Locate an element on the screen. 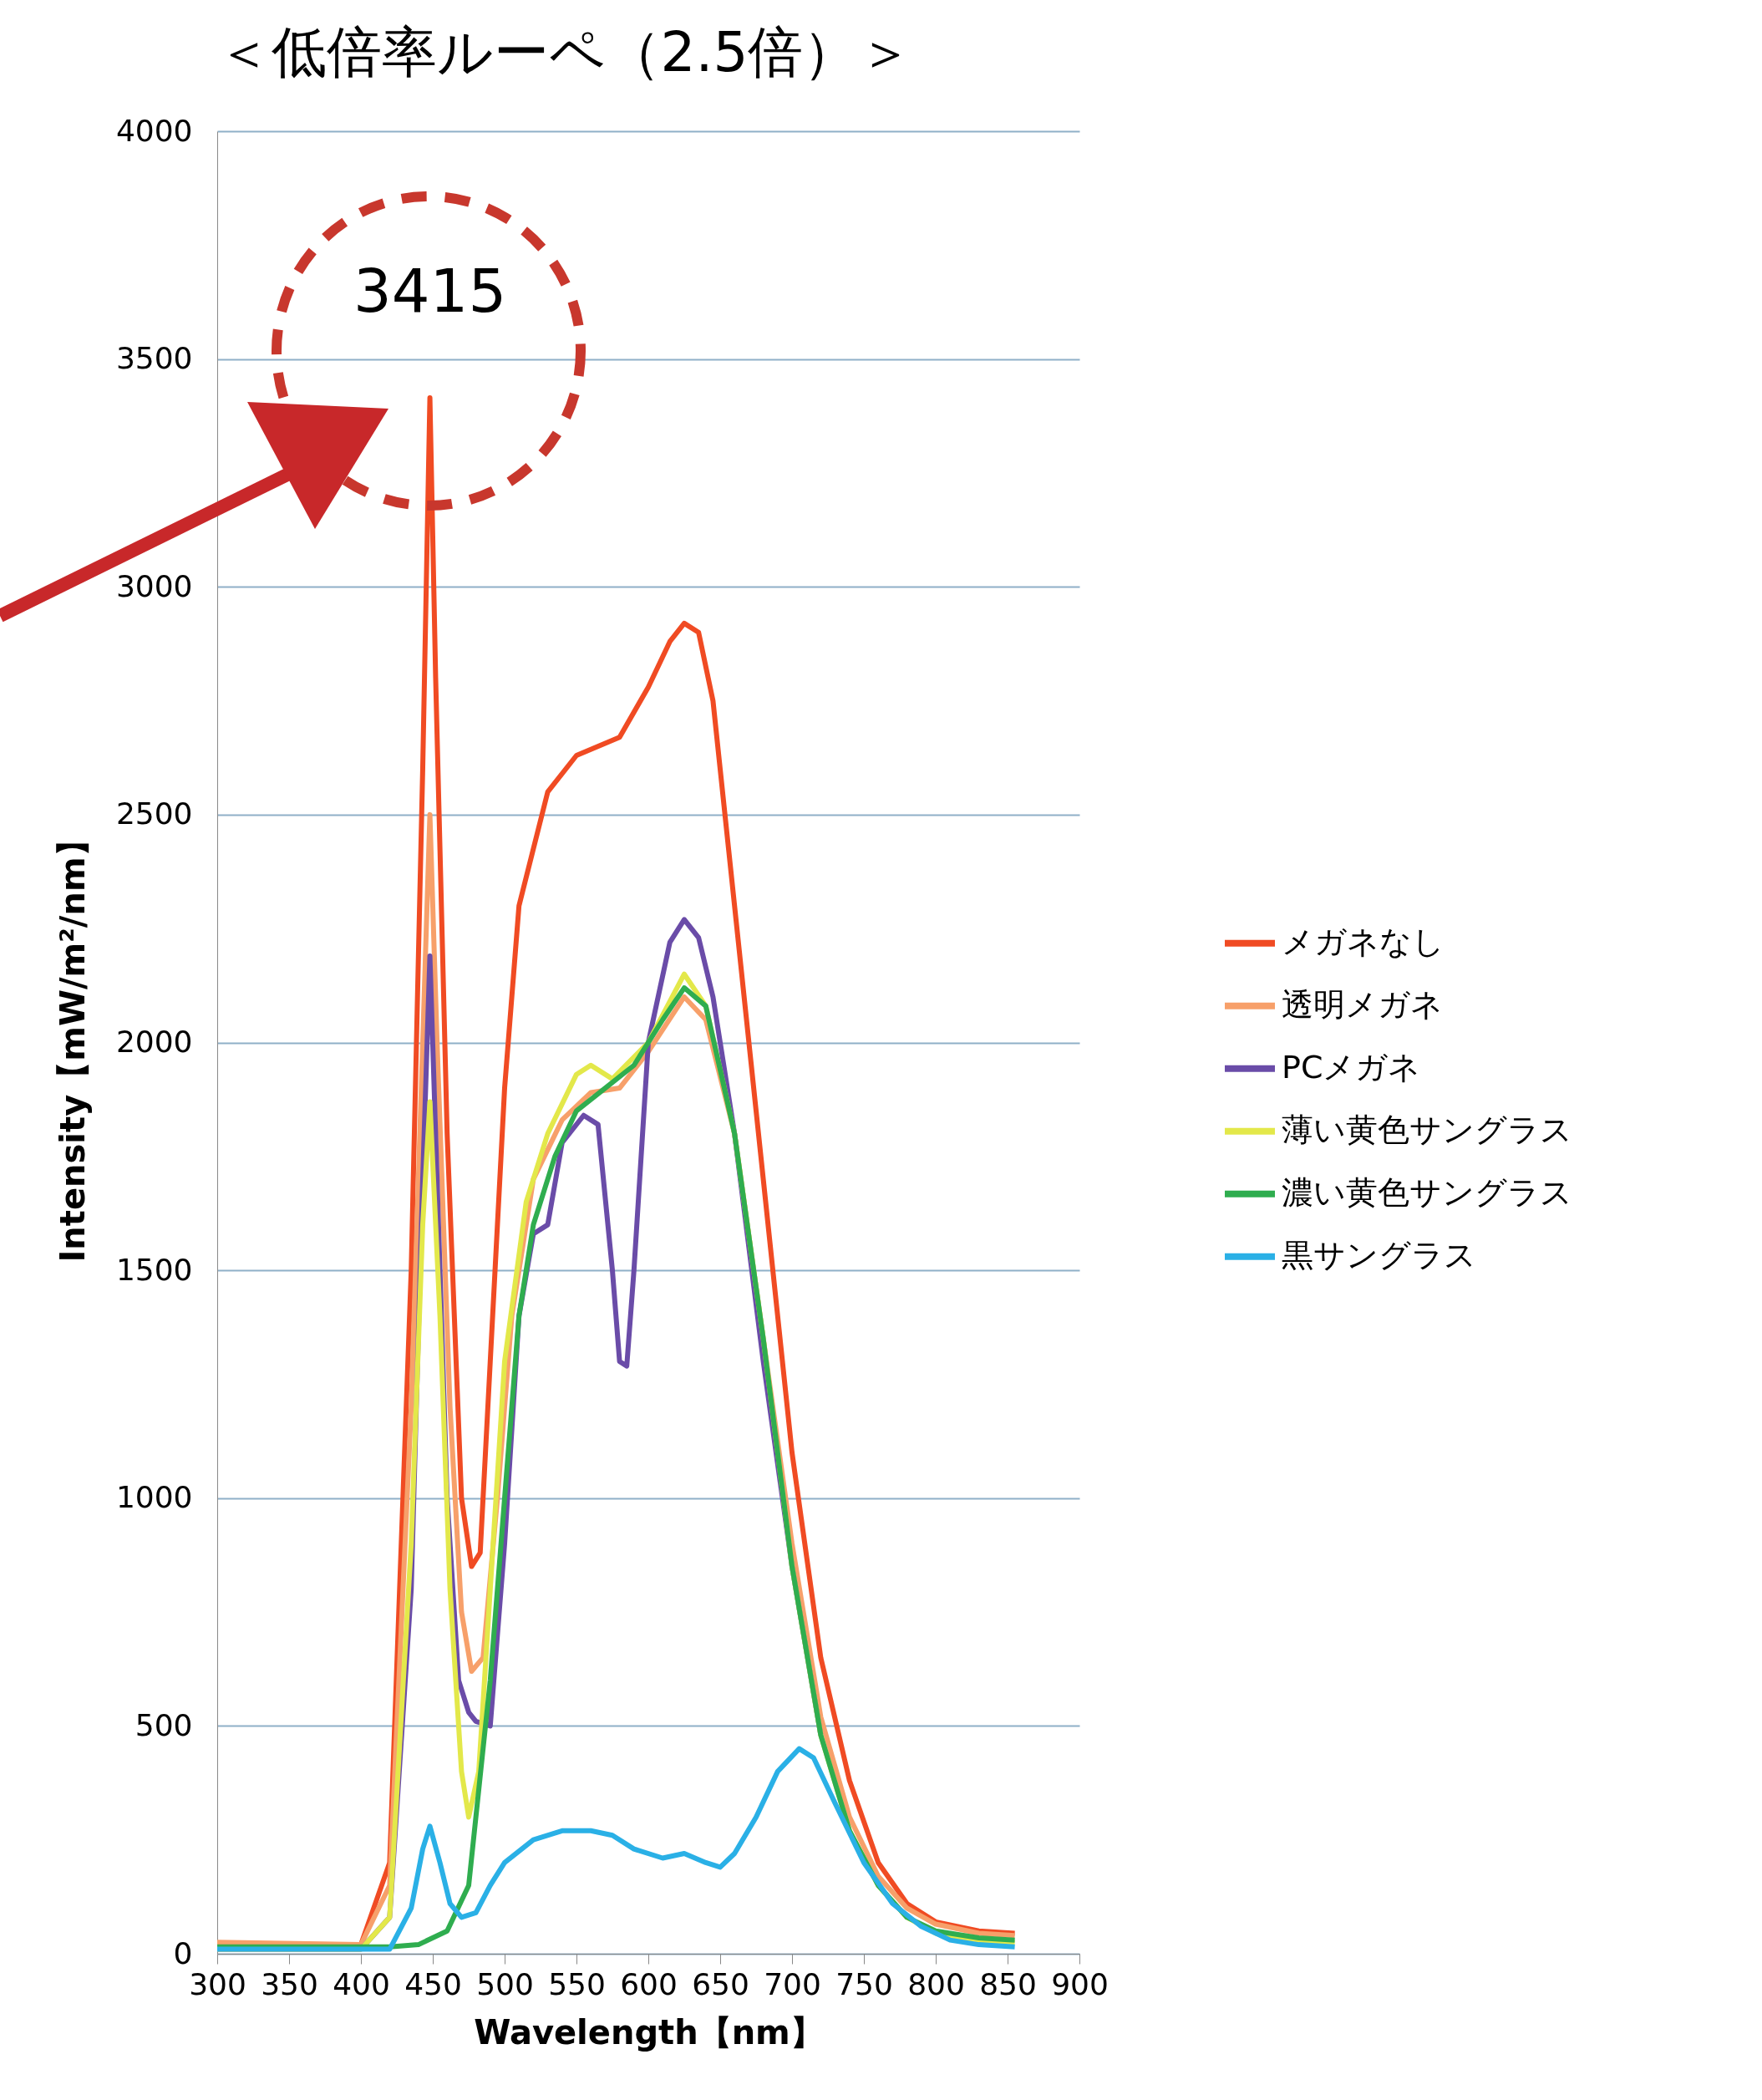 This screenshot has width=1762, height=2100. y-tick-label: 1500 is located at coordinates (154, 1270).